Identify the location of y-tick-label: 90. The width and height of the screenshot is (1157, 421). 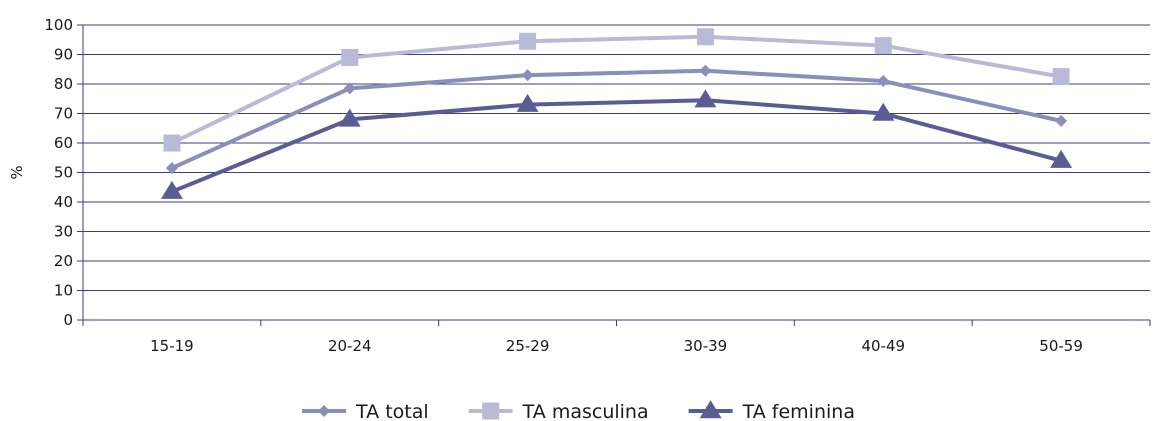
(63, 55).